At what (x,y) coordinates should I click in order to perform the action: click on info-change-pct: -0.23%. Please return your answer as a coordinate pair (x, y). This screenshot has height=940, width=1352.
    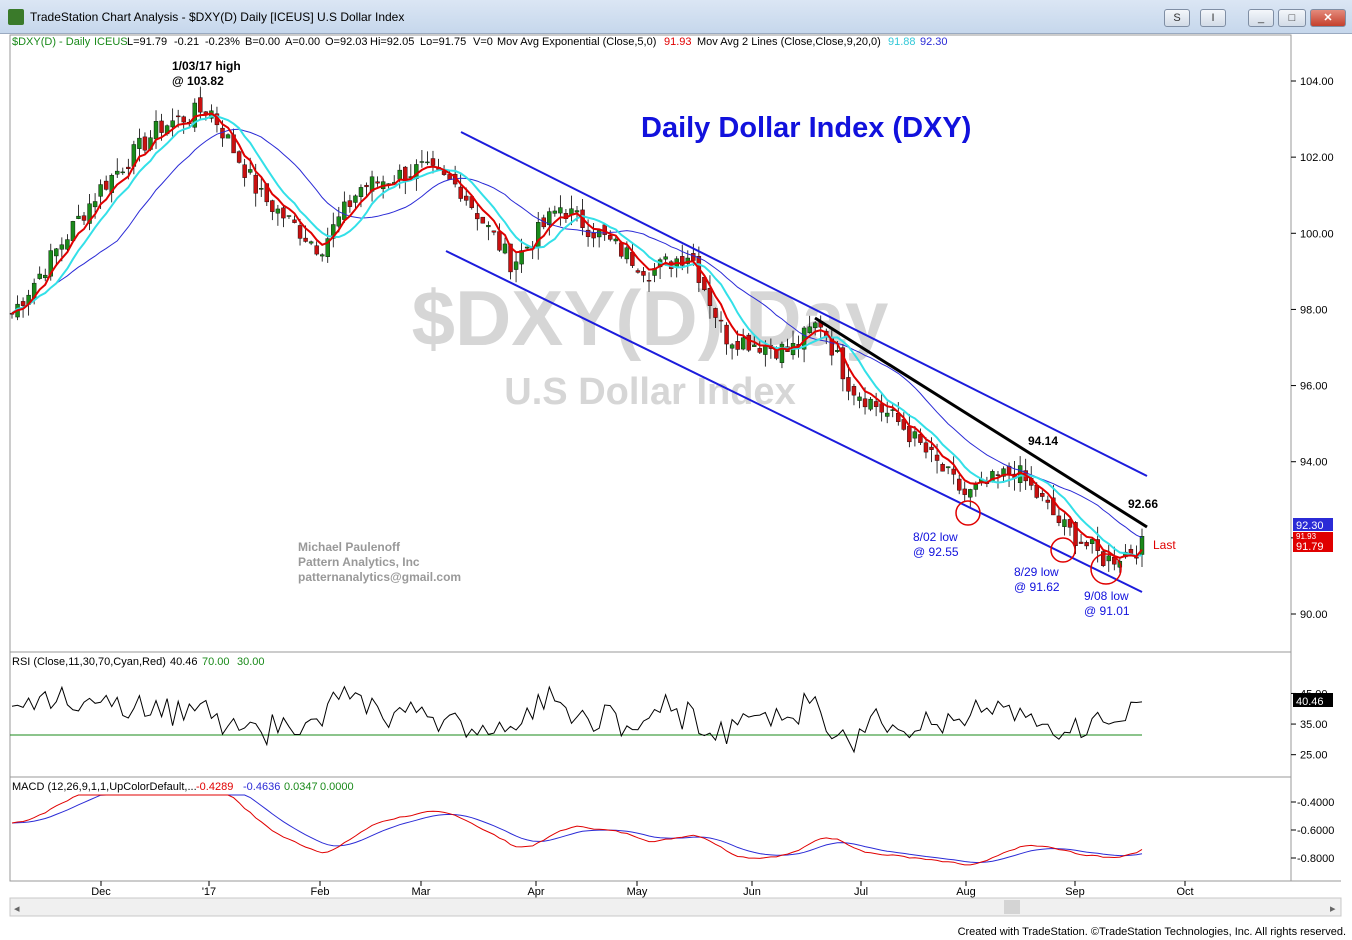
    Looking at the image, I should click on (222, 42).